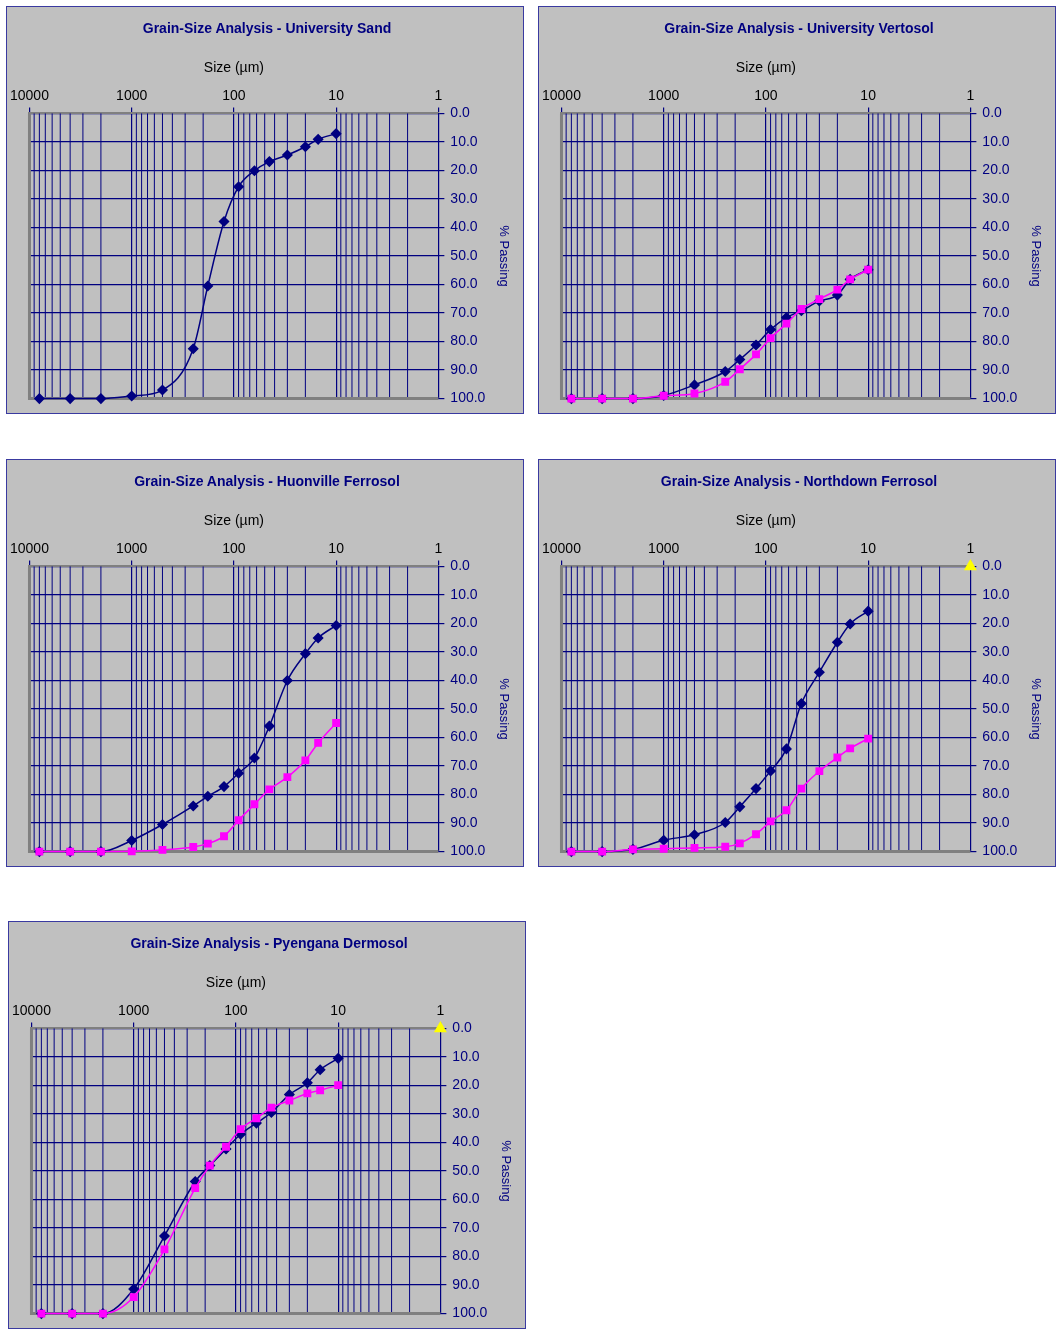  What do you see at coordinates (269, 943) in the screenshot?
I see `chart-title: Grain-Size Analysis - Pyengana Dermosol` at bounding box center [269, 943].